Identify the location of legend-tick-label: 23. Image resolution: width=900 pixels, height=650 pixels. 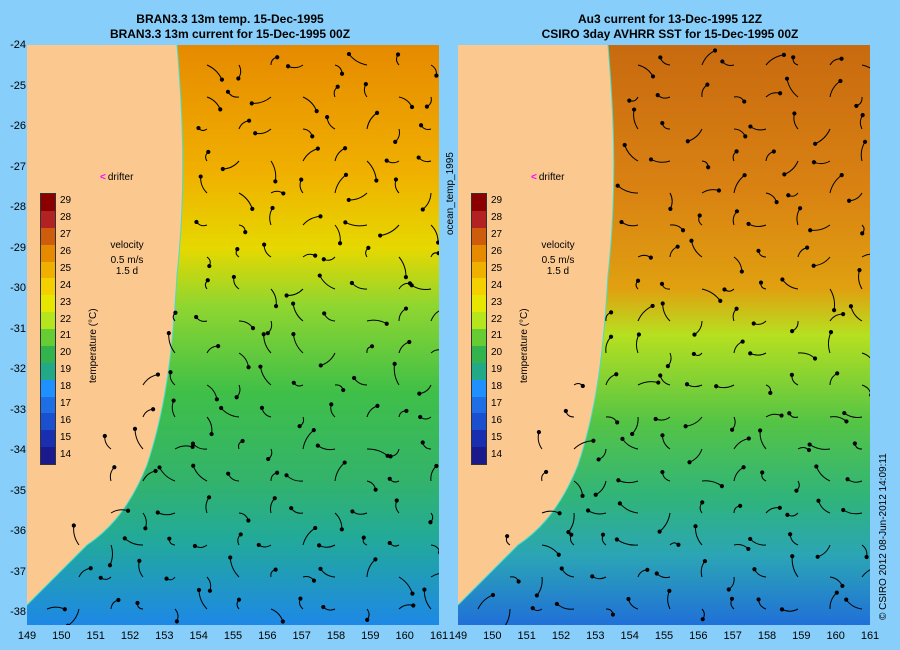
(497, 302).